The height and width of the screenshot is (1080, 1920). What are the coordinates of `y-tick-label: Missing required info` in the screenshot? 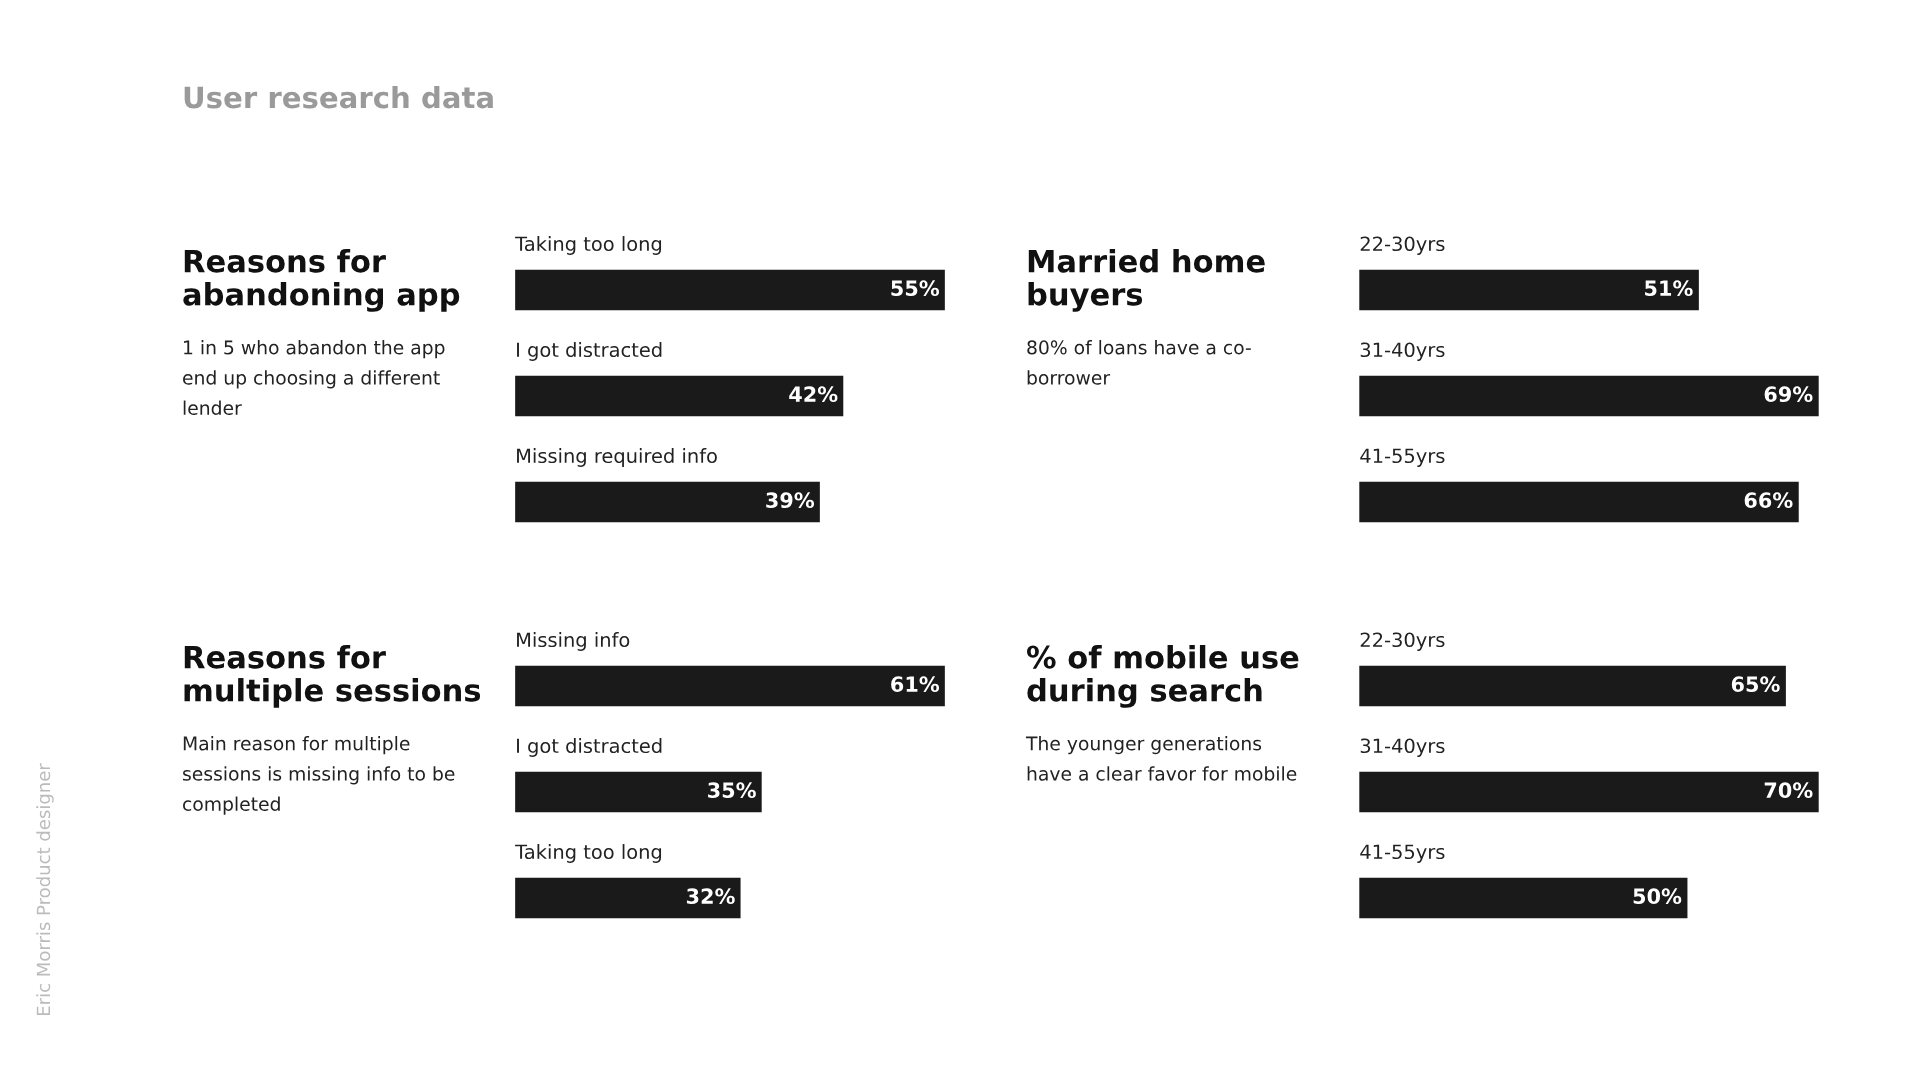 It's located at (617, 457).